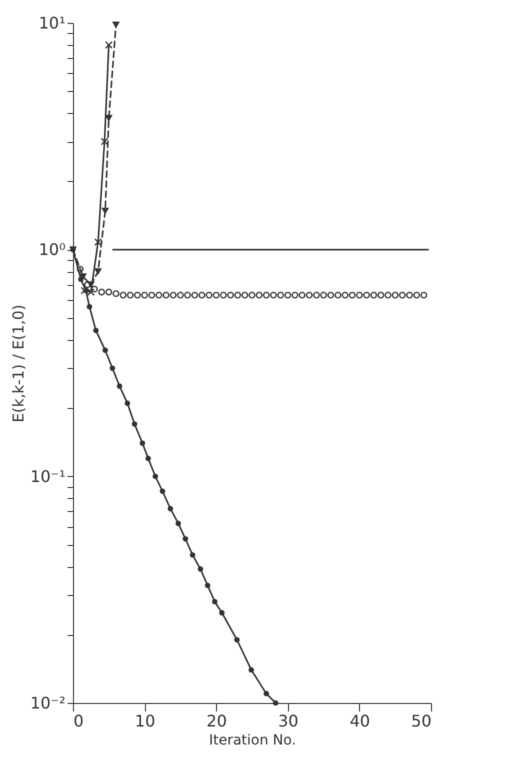  What do you see at coordinates (288, 721) in the screenshot?
I see `x-tick-label: 30` at bounding box center [288, 721].